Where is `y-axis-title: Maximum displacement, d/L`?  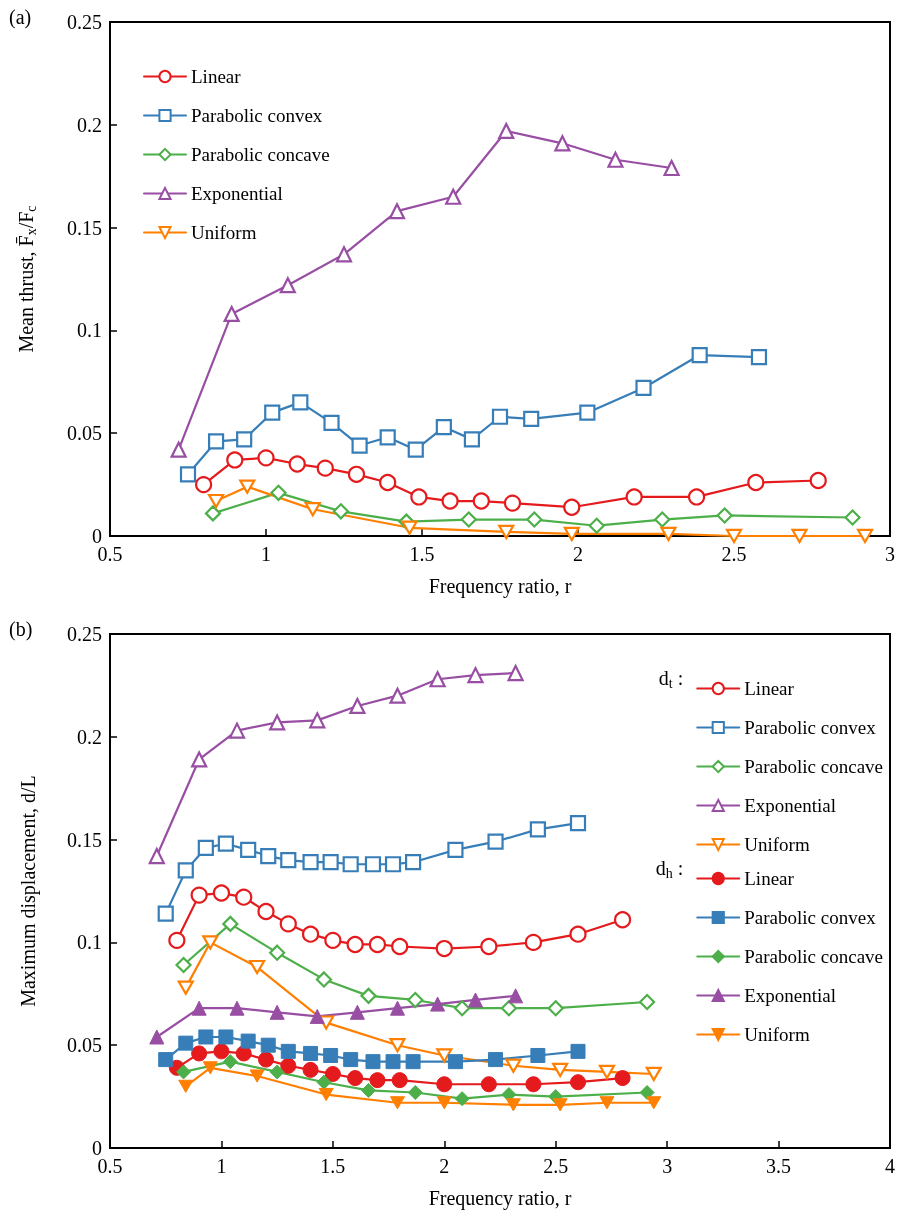 y-axis-title: Maximum displacement, d/L is located at coordinates (28, 891).